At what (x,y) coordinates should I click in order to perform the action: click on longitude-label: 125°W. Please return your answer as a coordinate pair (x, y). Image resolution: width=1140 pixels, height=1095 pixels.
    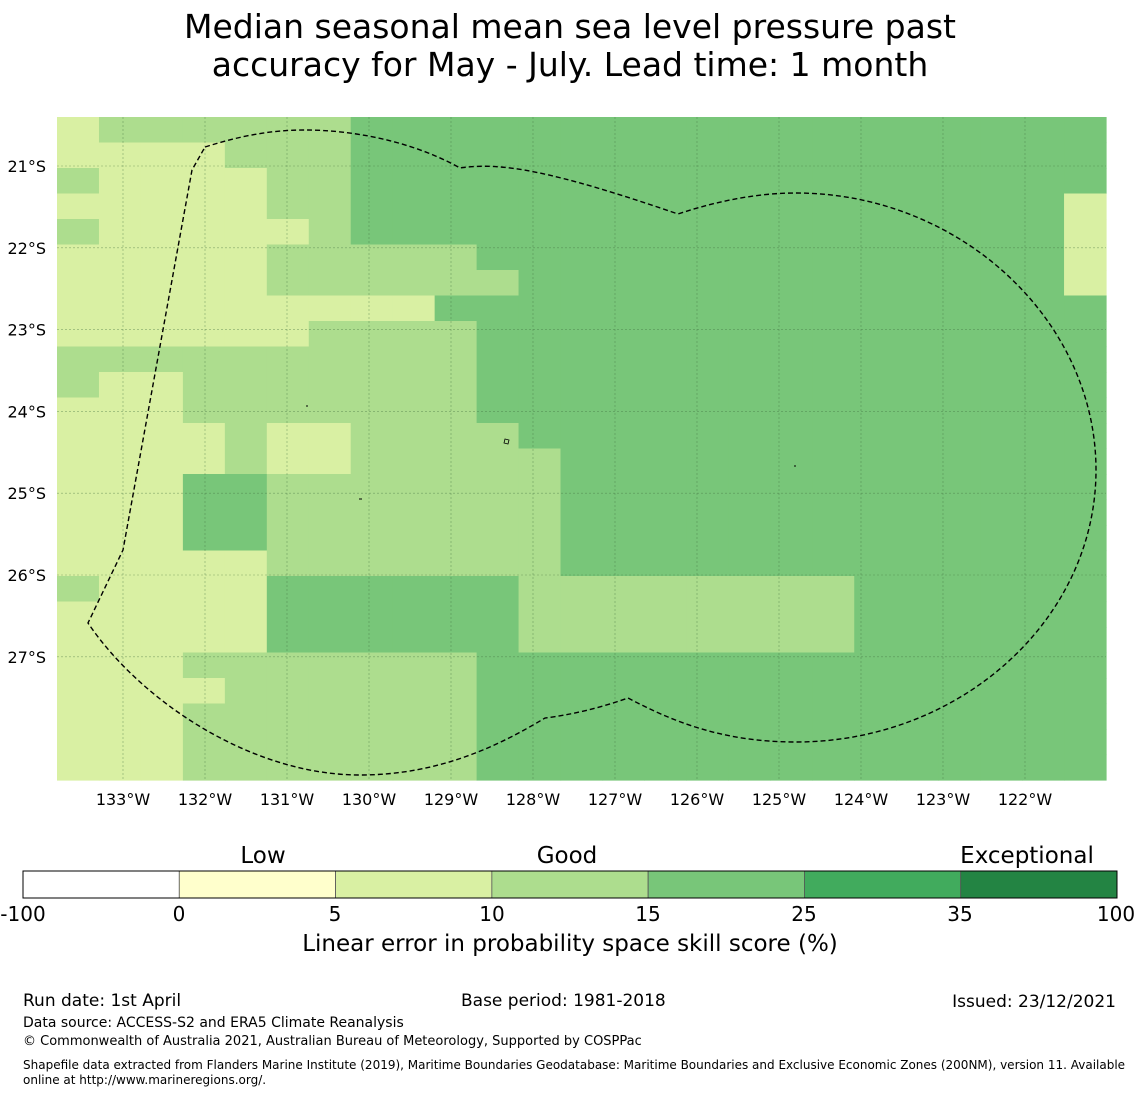
    Looking at the image, I should click on (779, 799).